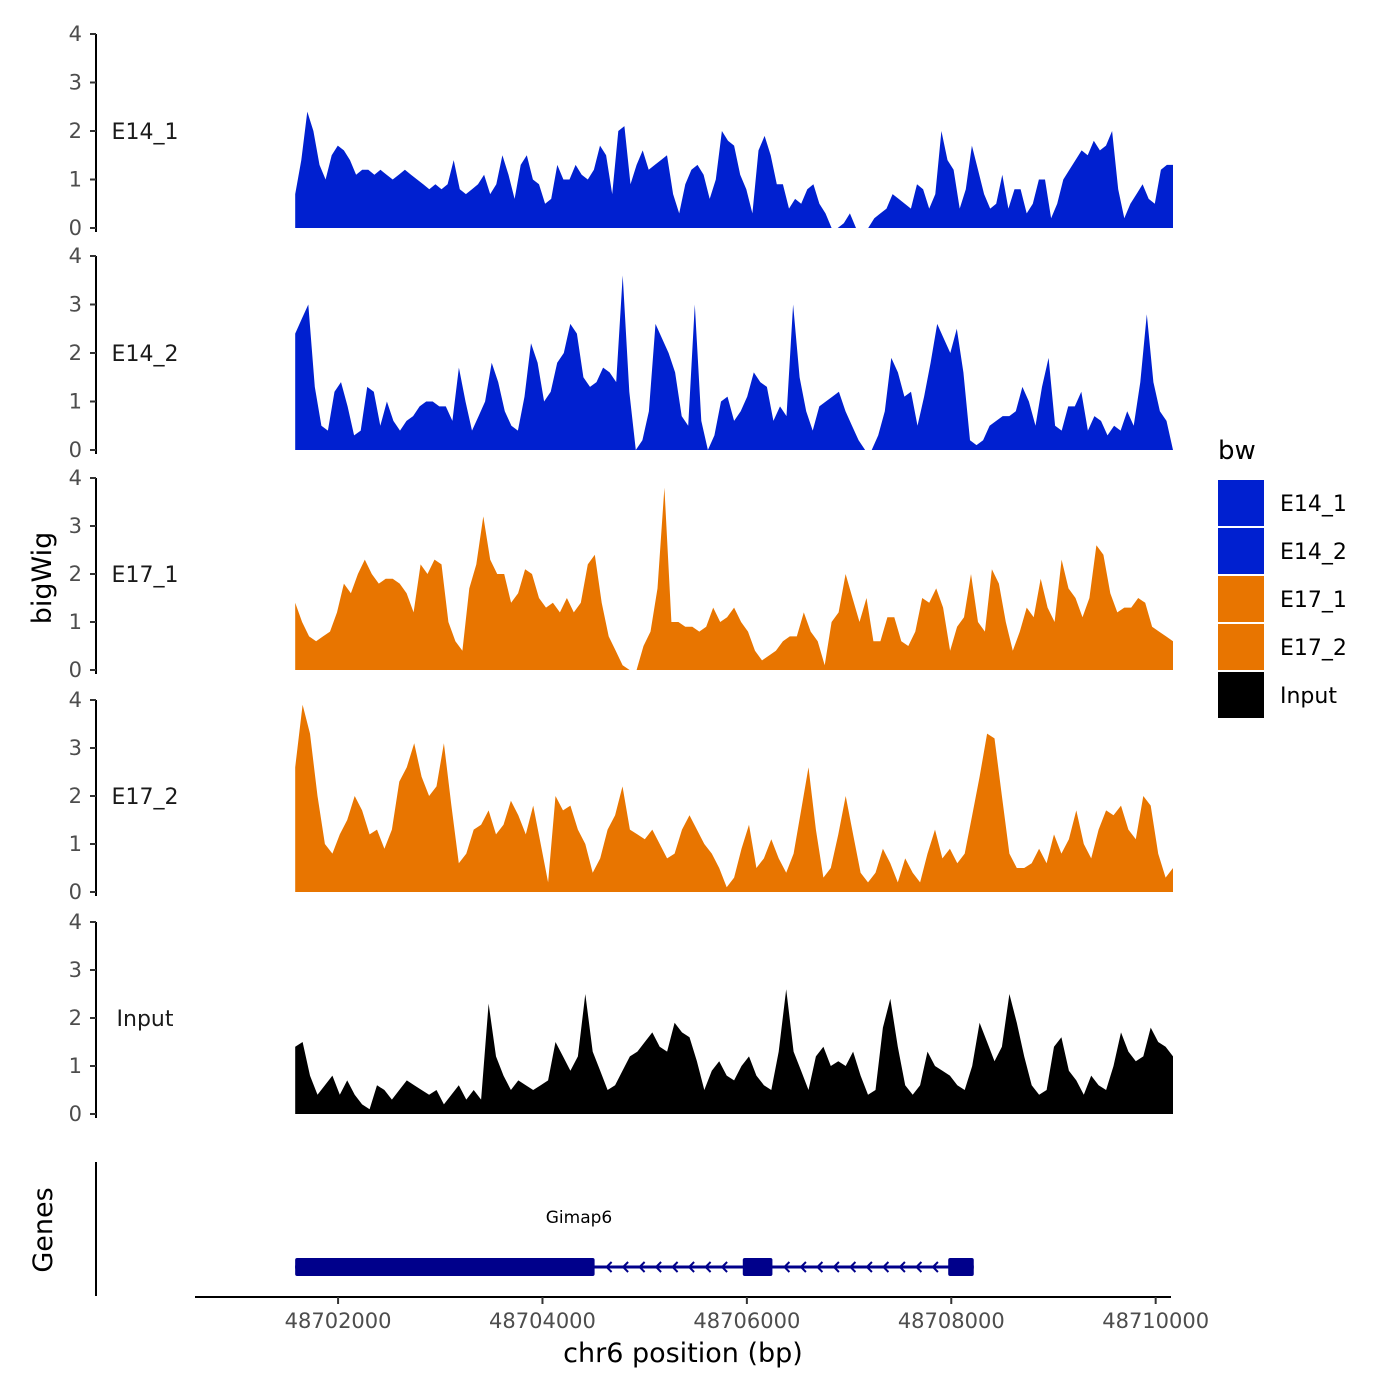 The width and height of the screenshot is (1400, 1400). Describe the element at coordinates (734, 1051) in the screenshot. I see `coverage-area-Input` at that location.